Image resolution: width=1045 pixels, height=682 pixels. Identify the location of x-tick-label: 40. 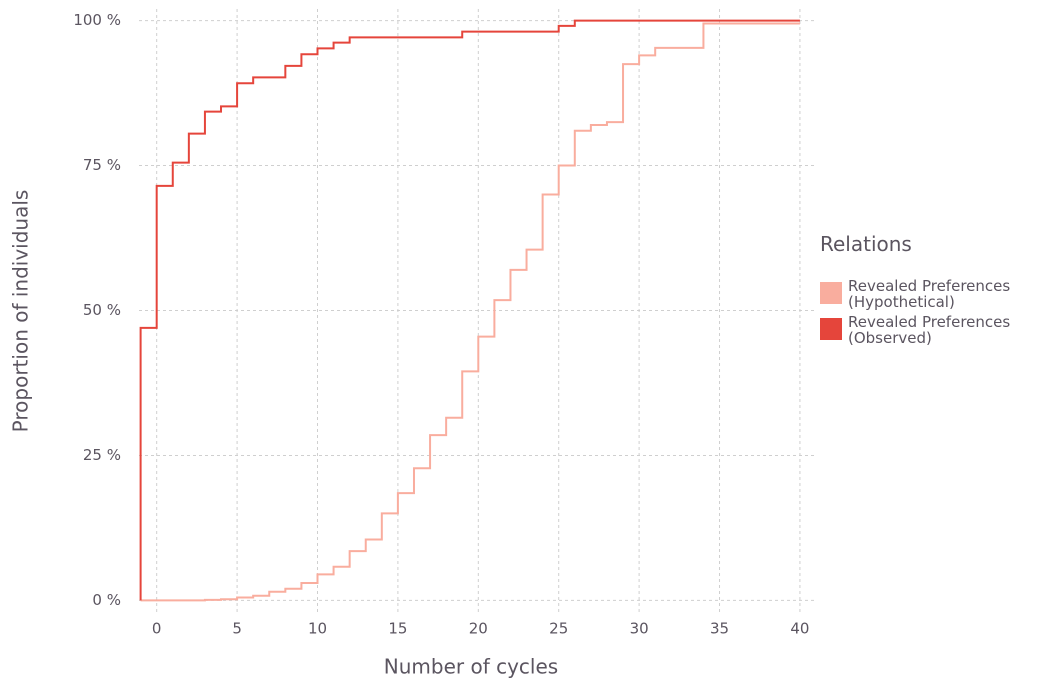
(799, 629).